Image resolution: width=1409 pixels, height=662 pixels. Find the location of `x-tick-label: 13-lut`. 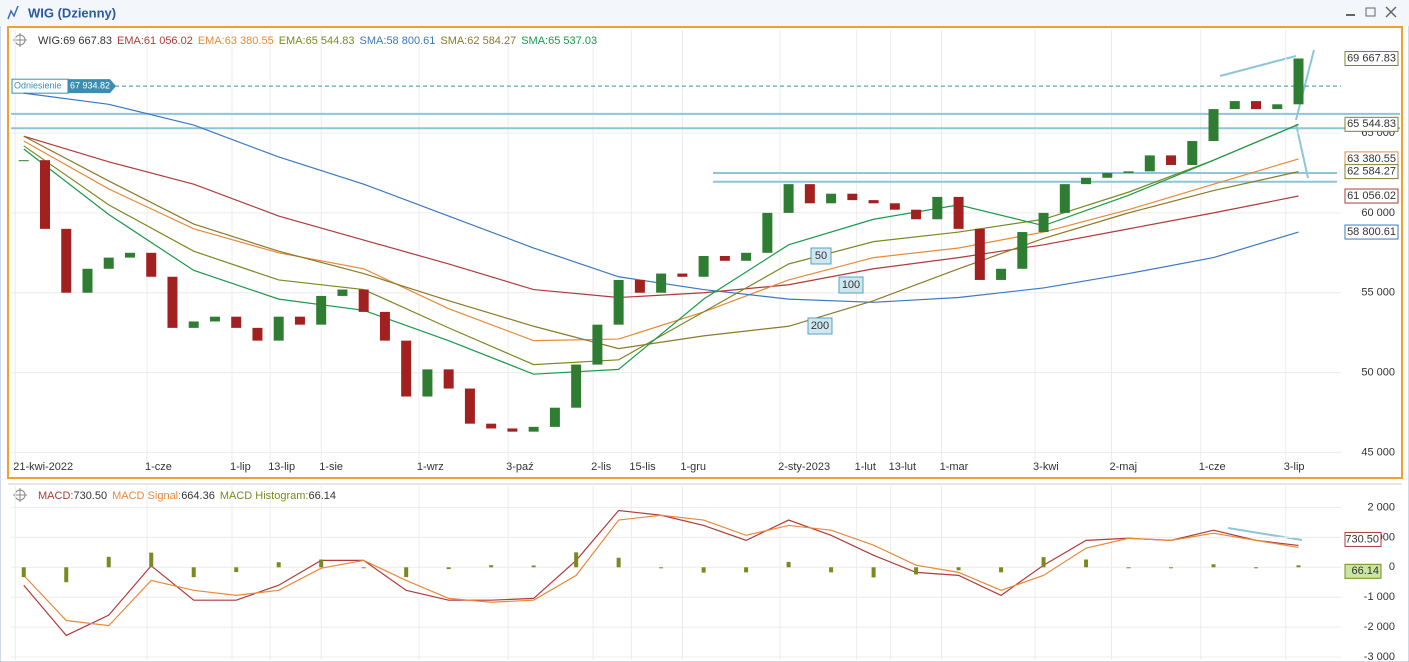

x-tick-label: 13-lut is located at coordinates (903, 467).